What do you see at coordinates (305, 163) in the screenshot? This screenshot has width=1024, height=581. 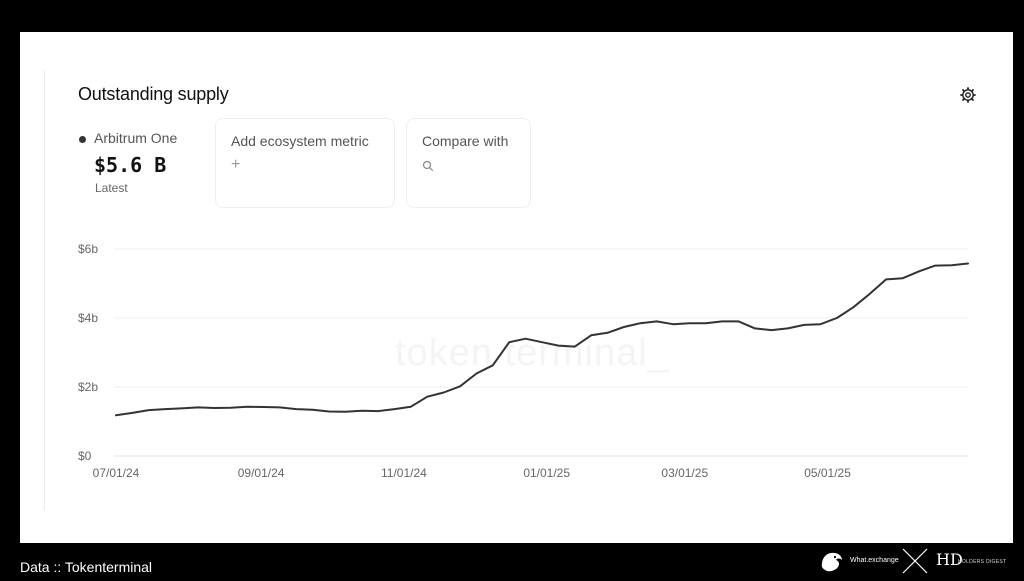 I see `add-ecosystem-metric-button: Add ecosystem metric +` at bounding box center [305, 163].